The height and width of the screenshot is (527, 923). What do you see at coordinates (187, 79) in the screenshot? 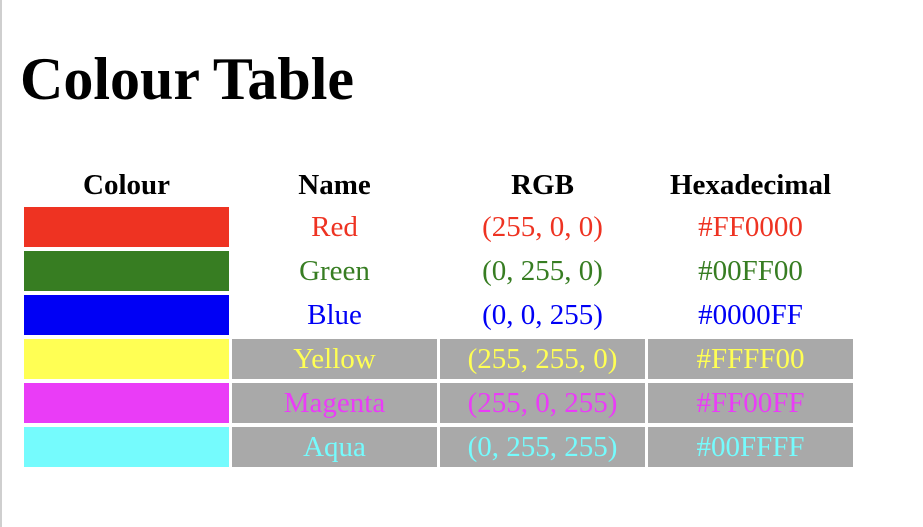
I see `page-title: Colour Table` at bounding box center [187, 79].